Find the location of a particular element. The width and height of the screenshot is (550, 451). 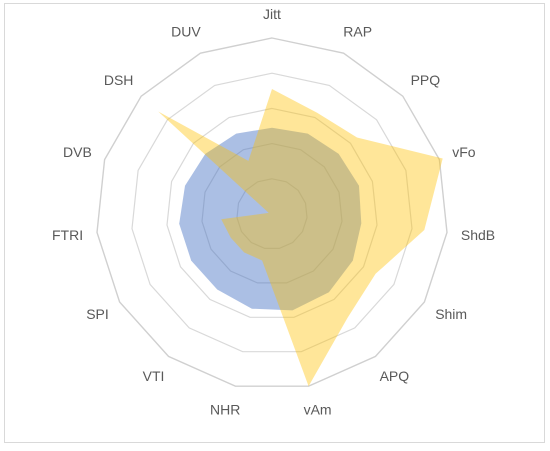

axis-label-nhr: NHR is located at coordinates (225, 410).